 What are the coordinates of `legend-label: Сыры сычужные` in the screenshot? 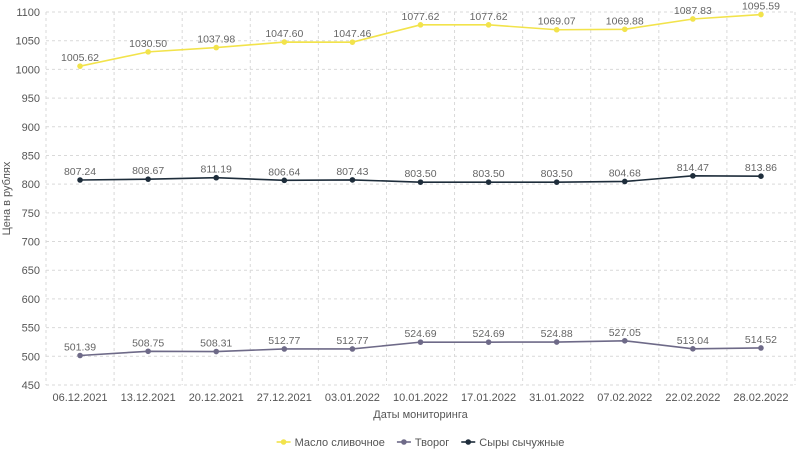 It's located at (521, 443).